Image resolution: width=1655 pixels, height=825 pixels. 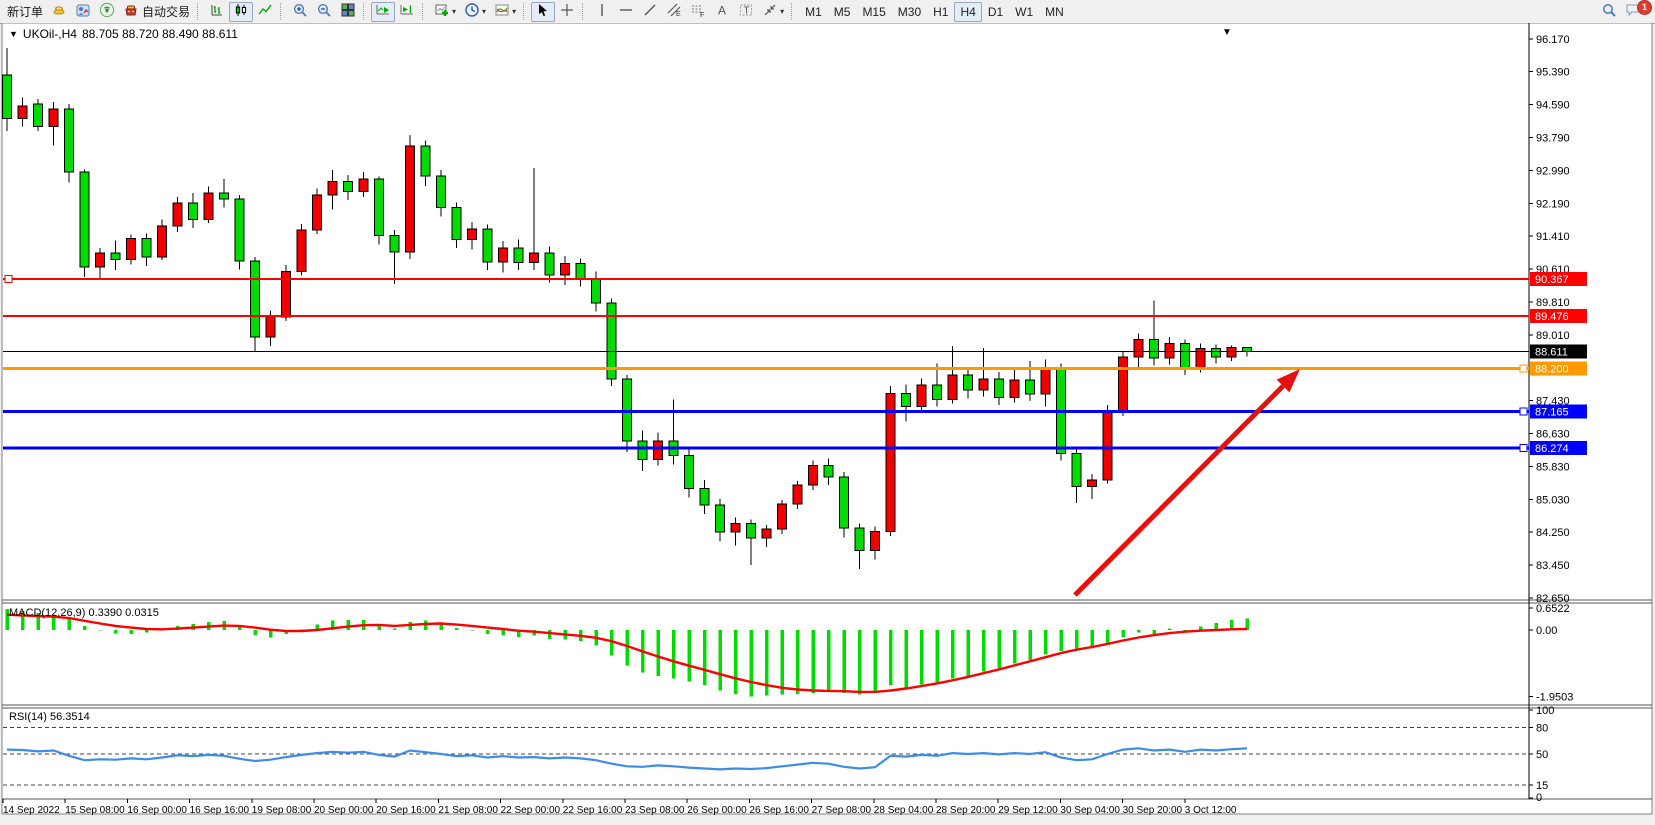 What do you see at coordinates (813, 11) in the screenshot?
I see `timeframe-m1-button: M1` at bounding box center [813, 11].